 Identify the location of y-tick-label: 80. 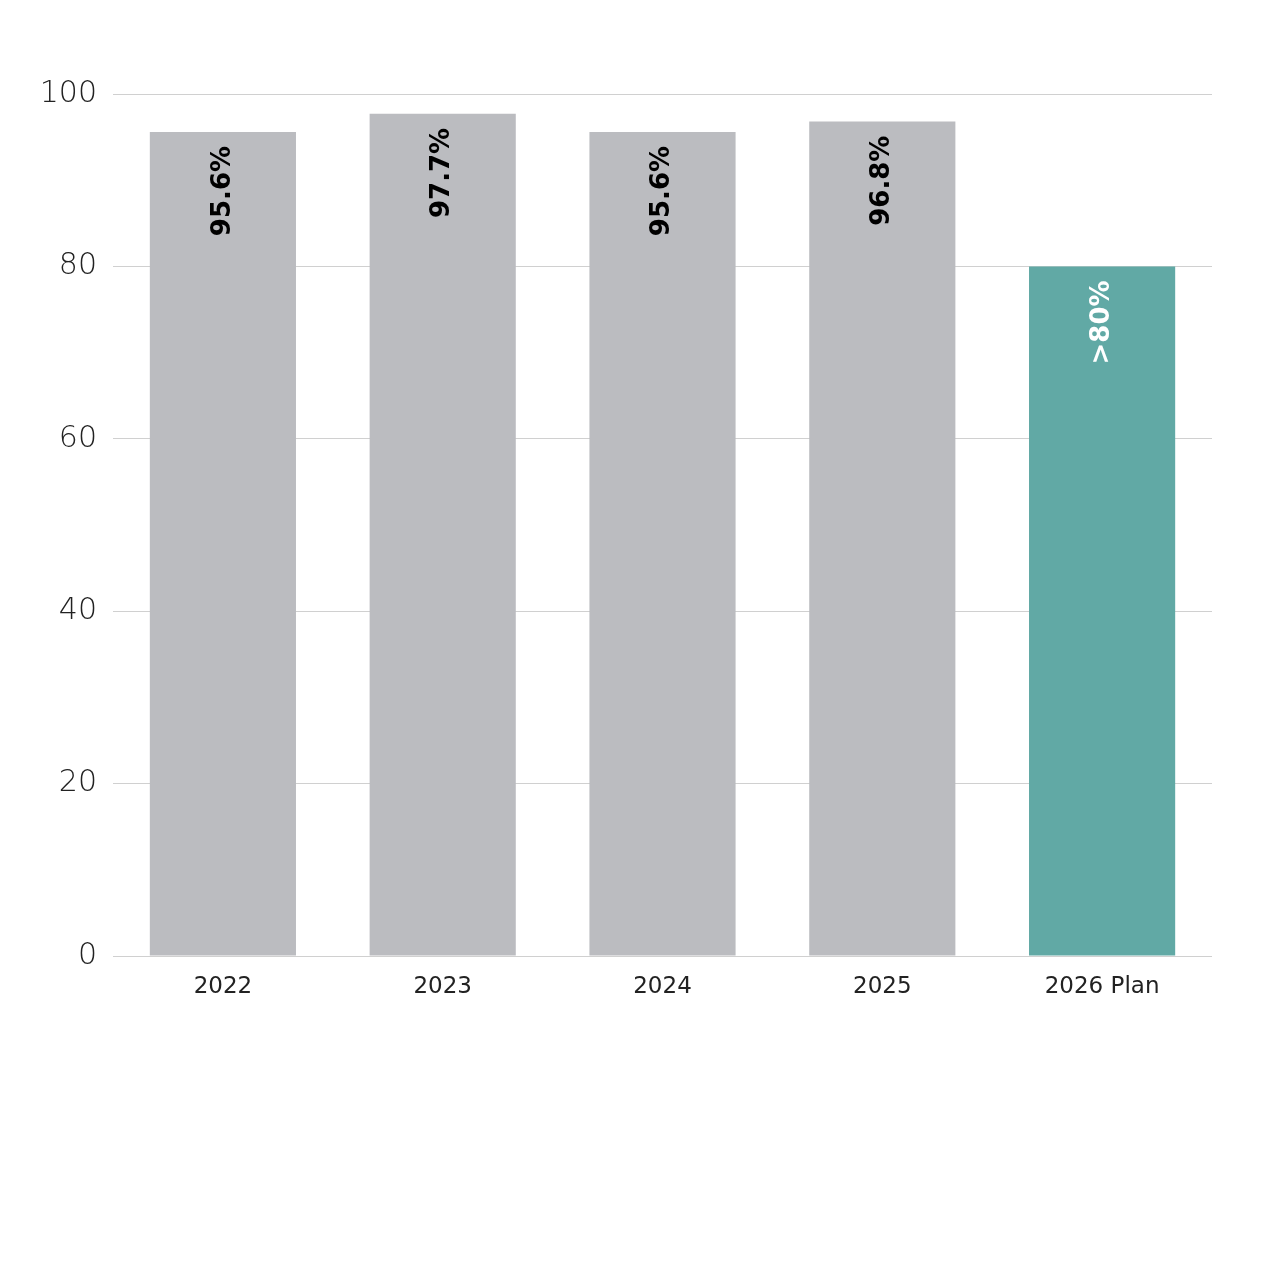
(77, 264).